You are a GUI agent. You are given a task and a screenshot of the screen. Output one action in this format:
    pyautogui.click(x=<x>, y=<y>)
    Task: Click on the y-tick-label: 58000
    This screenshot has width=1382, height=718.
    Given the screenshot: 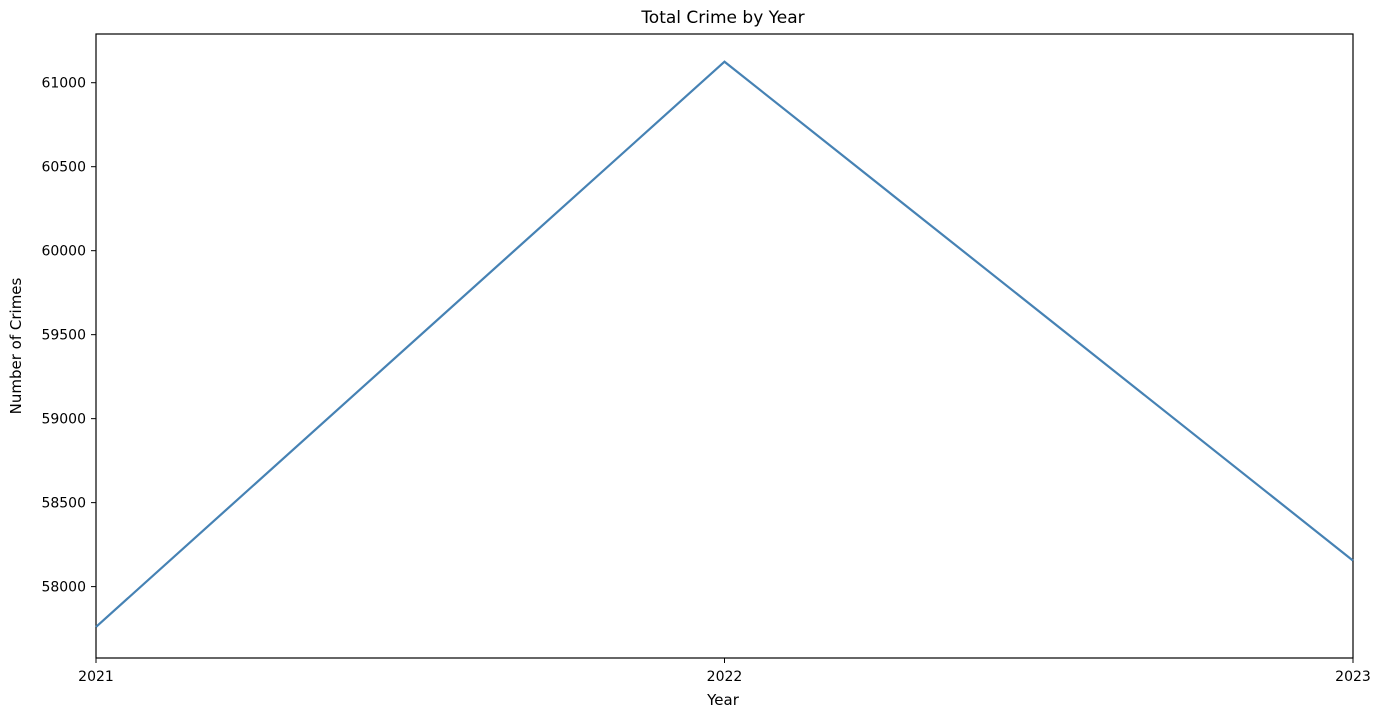 What is the action you would take?
    pyautogui.click(x=63, y=588)
    